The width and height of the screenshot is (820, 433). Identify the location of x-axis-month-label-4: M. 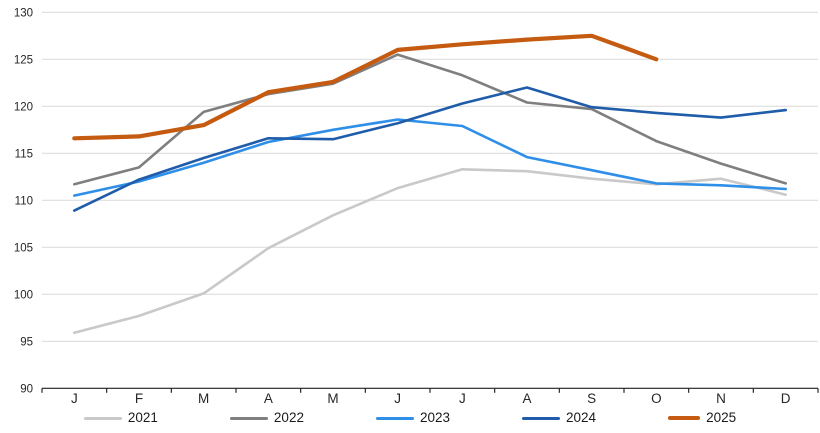
(332, 398).